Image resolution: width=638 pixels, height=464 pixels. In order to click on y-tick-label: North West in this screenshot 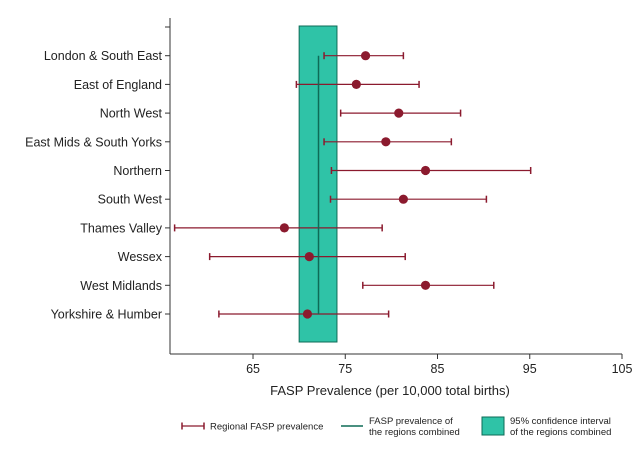, I will do `click(131, 114)`.